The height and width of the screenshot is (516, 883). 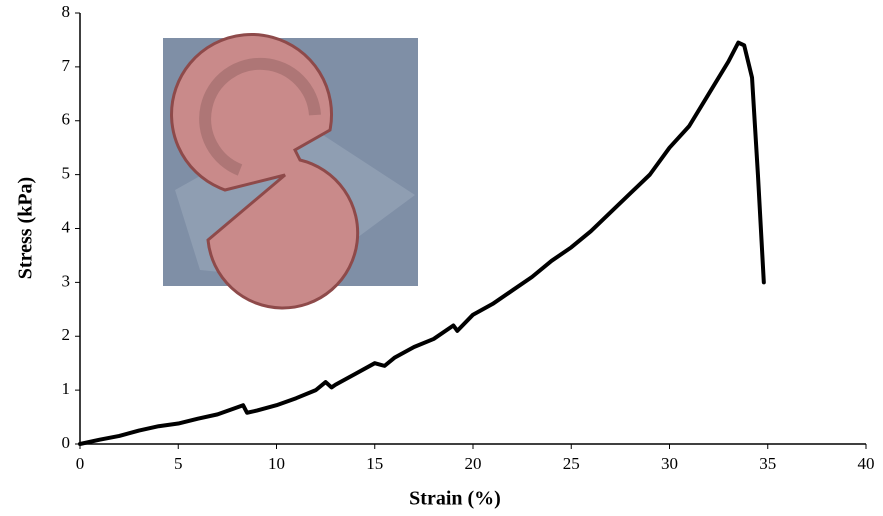 What do you see at coordinates (374, 463) in the screenshot?
I see `x-tick-label: 15` at bounding box center [374, 463].